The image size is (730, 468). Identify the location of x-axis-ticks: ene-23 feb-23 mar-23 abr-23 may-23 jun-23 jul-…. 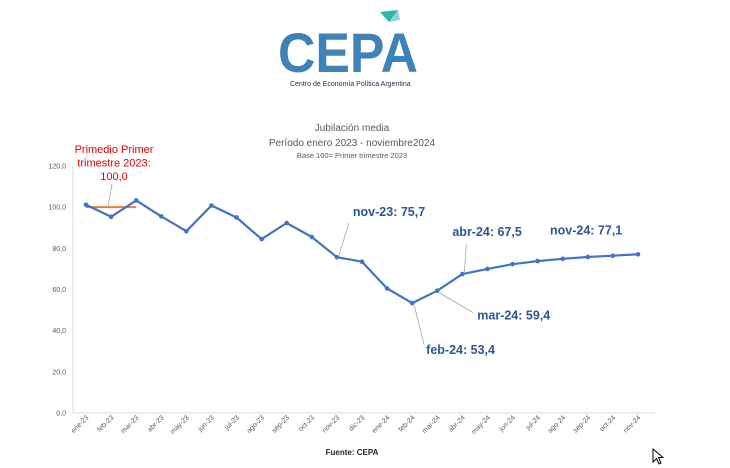
(356, 425).